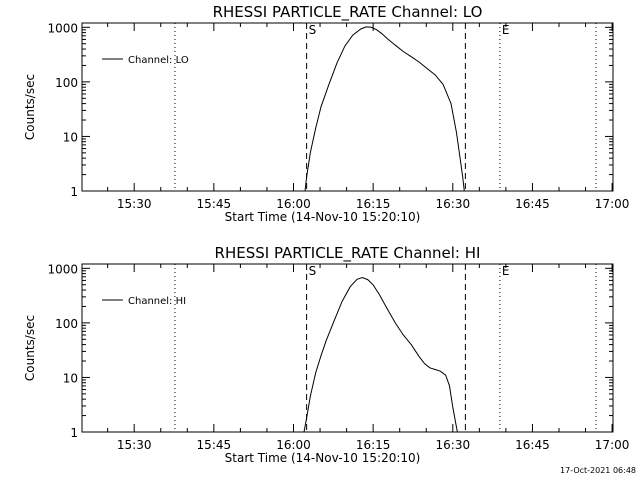  I want to click on chart-title: RHESSI PARTICLE_RATE Channel: HI, so click(348, 253).